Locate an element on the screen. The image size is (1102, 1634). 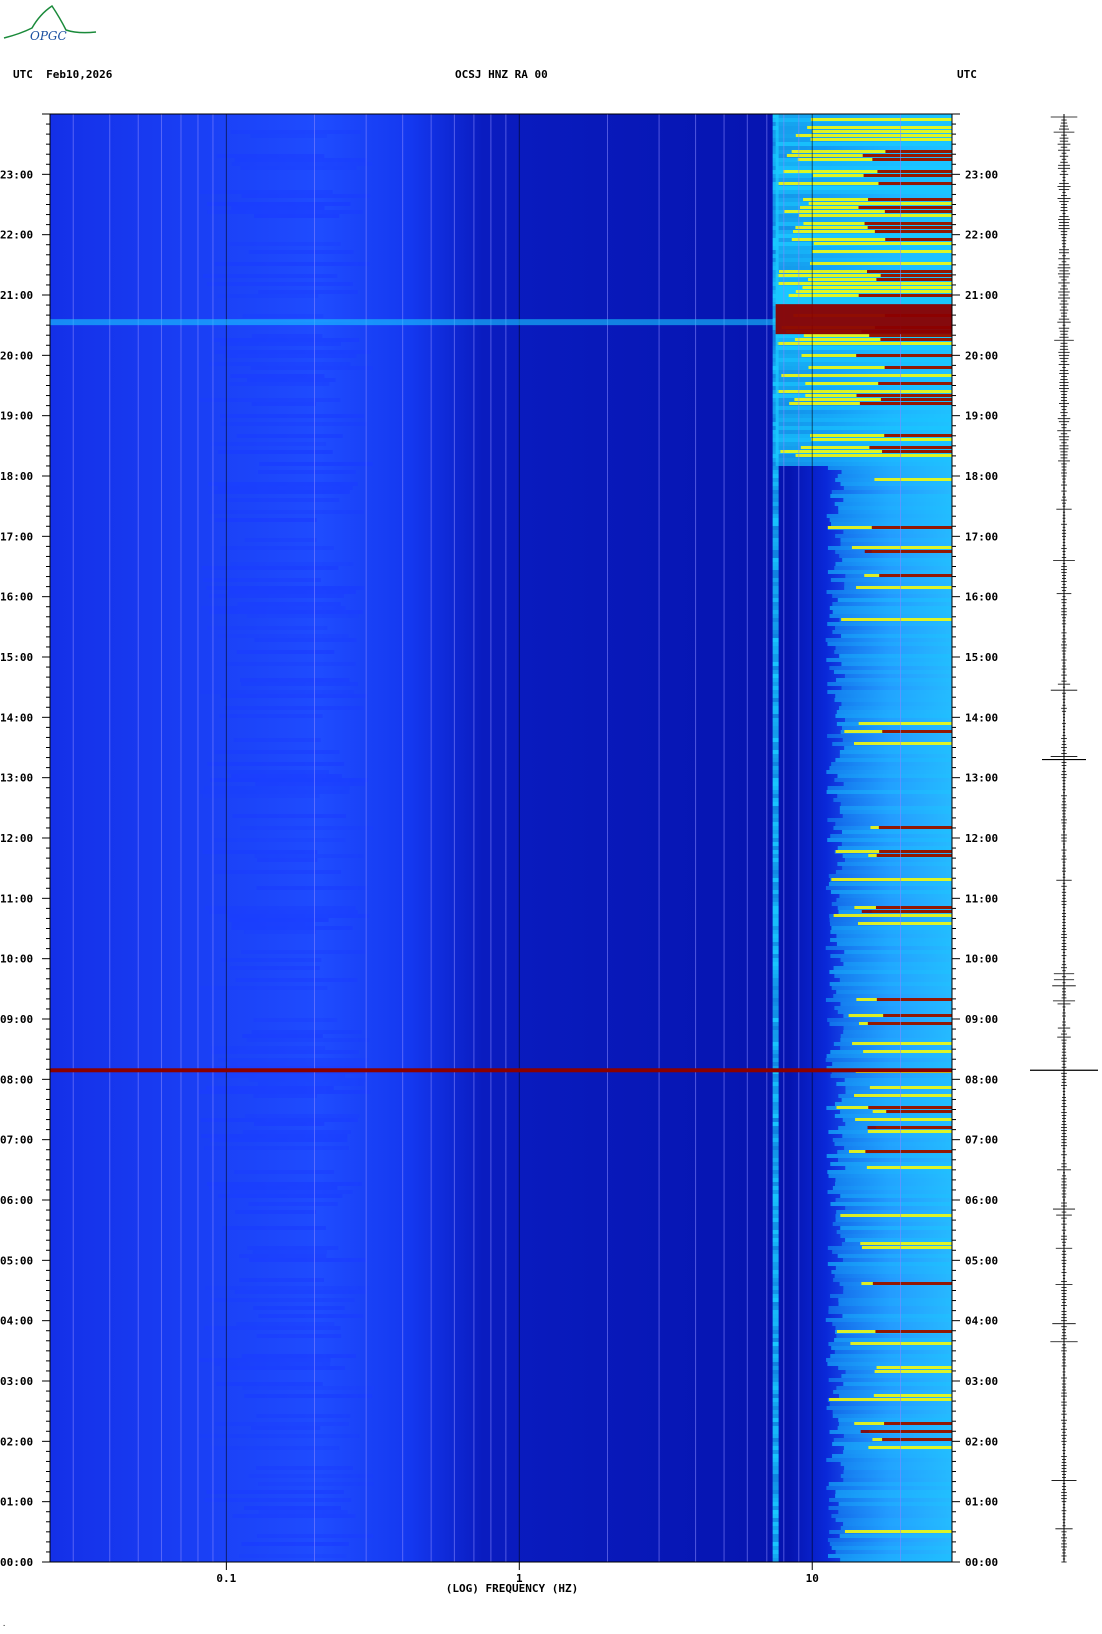
y-tick-label-left: 16:00 is located at coordinates (16, 597).